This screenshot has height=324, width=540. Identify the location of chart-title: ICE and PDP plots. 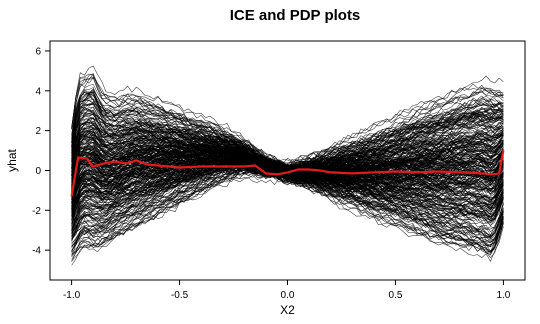
(295, 15).